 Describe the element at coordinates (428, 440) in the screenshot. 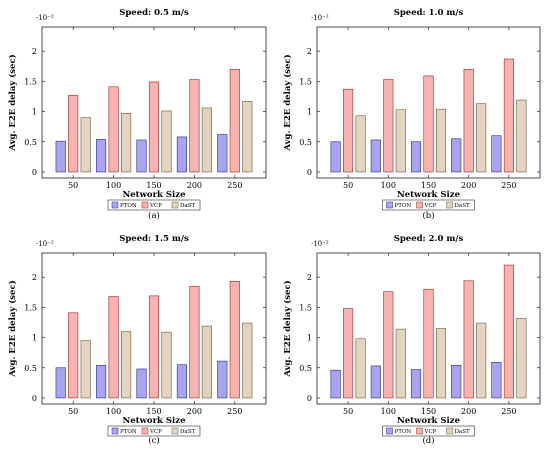

I see `subfigure-caption: (d)` at that location.